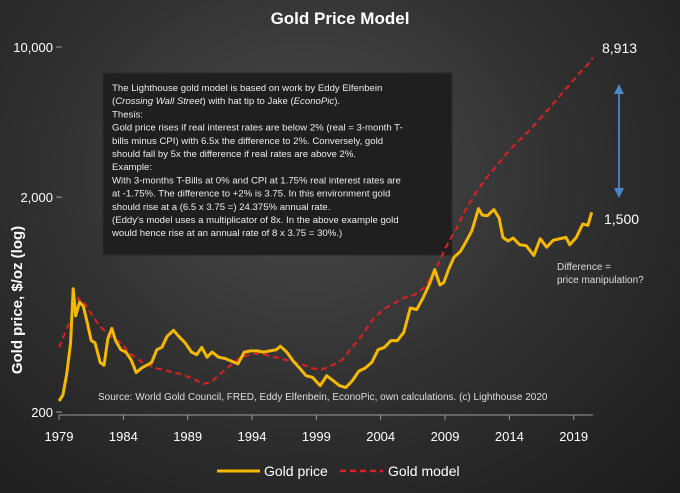 The height and width of the screenshot is (493, 680). Describe the element at coordinates (316, 436) in the screenshot. I see `x-tick-label: 1999` at that location.